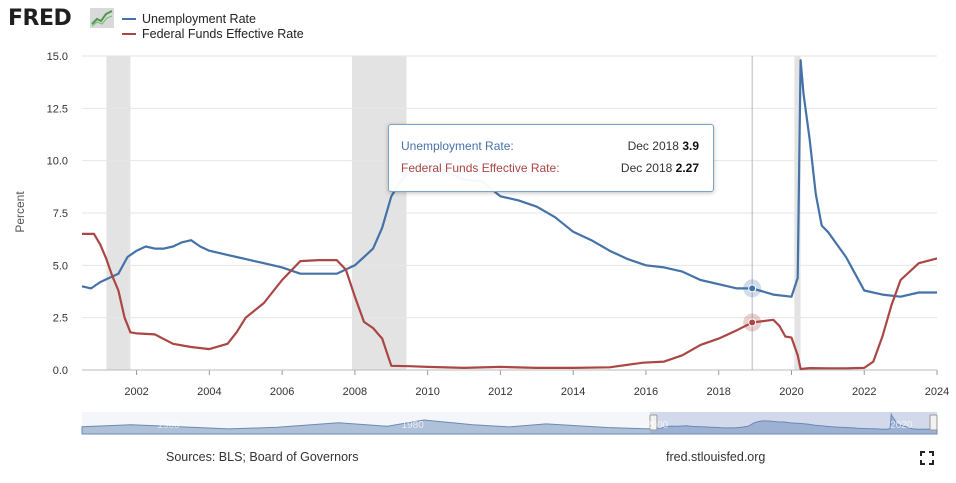  Describe the element at coordinates (168, 425) in the screenshot. I see `navigator-label: 1960` at that location.